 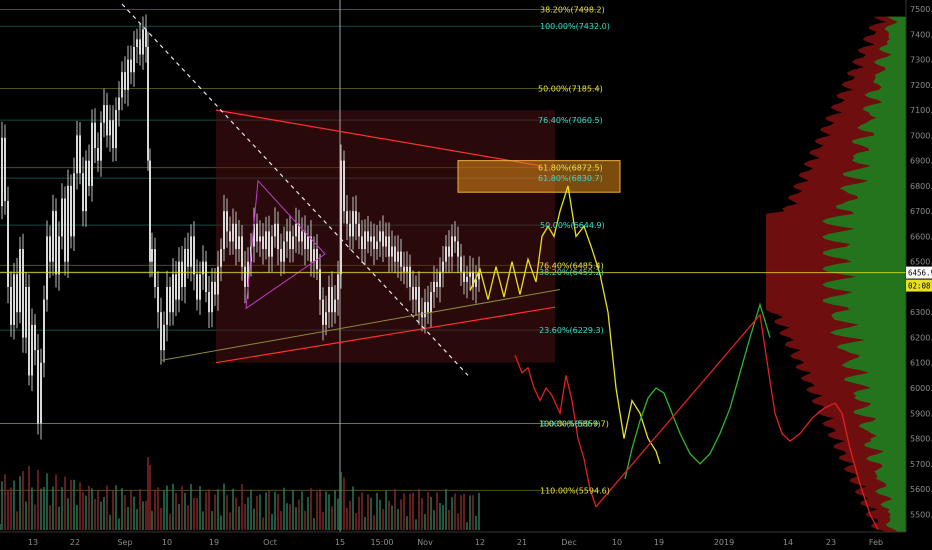 What do you see at coordinates (381, 542) in the screenshot?
I see `time-tick-label: 15:00` at bounding box center [381, 542].